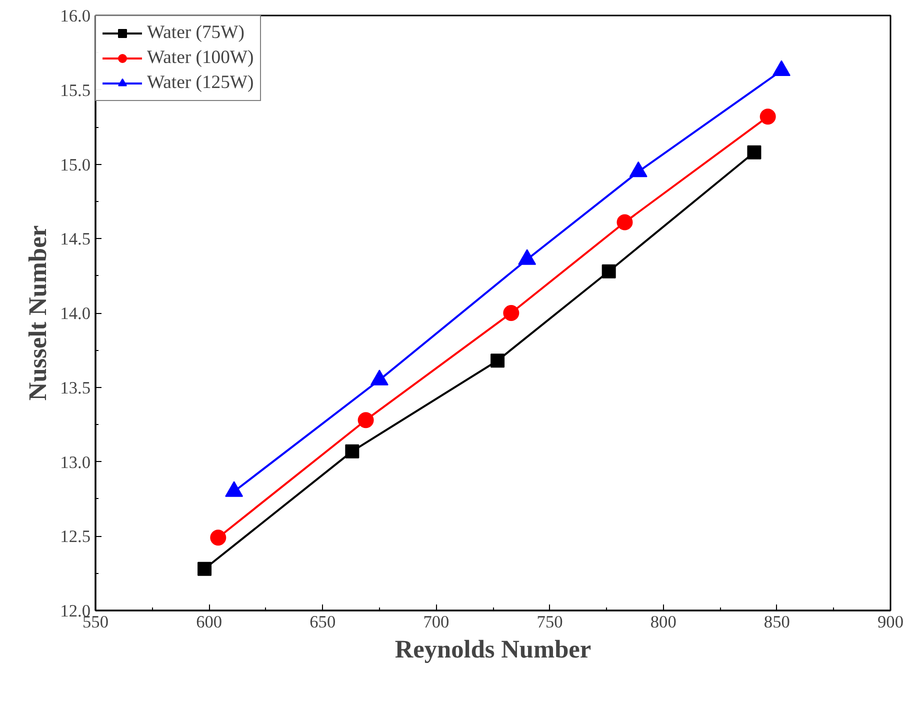 The height and width of the screenshot is (701, 911). What do you see at coordinates (493, 650) in the screenshot?
I see `x-axis-title: Reynolds Number` at bounding box center [493, 650].